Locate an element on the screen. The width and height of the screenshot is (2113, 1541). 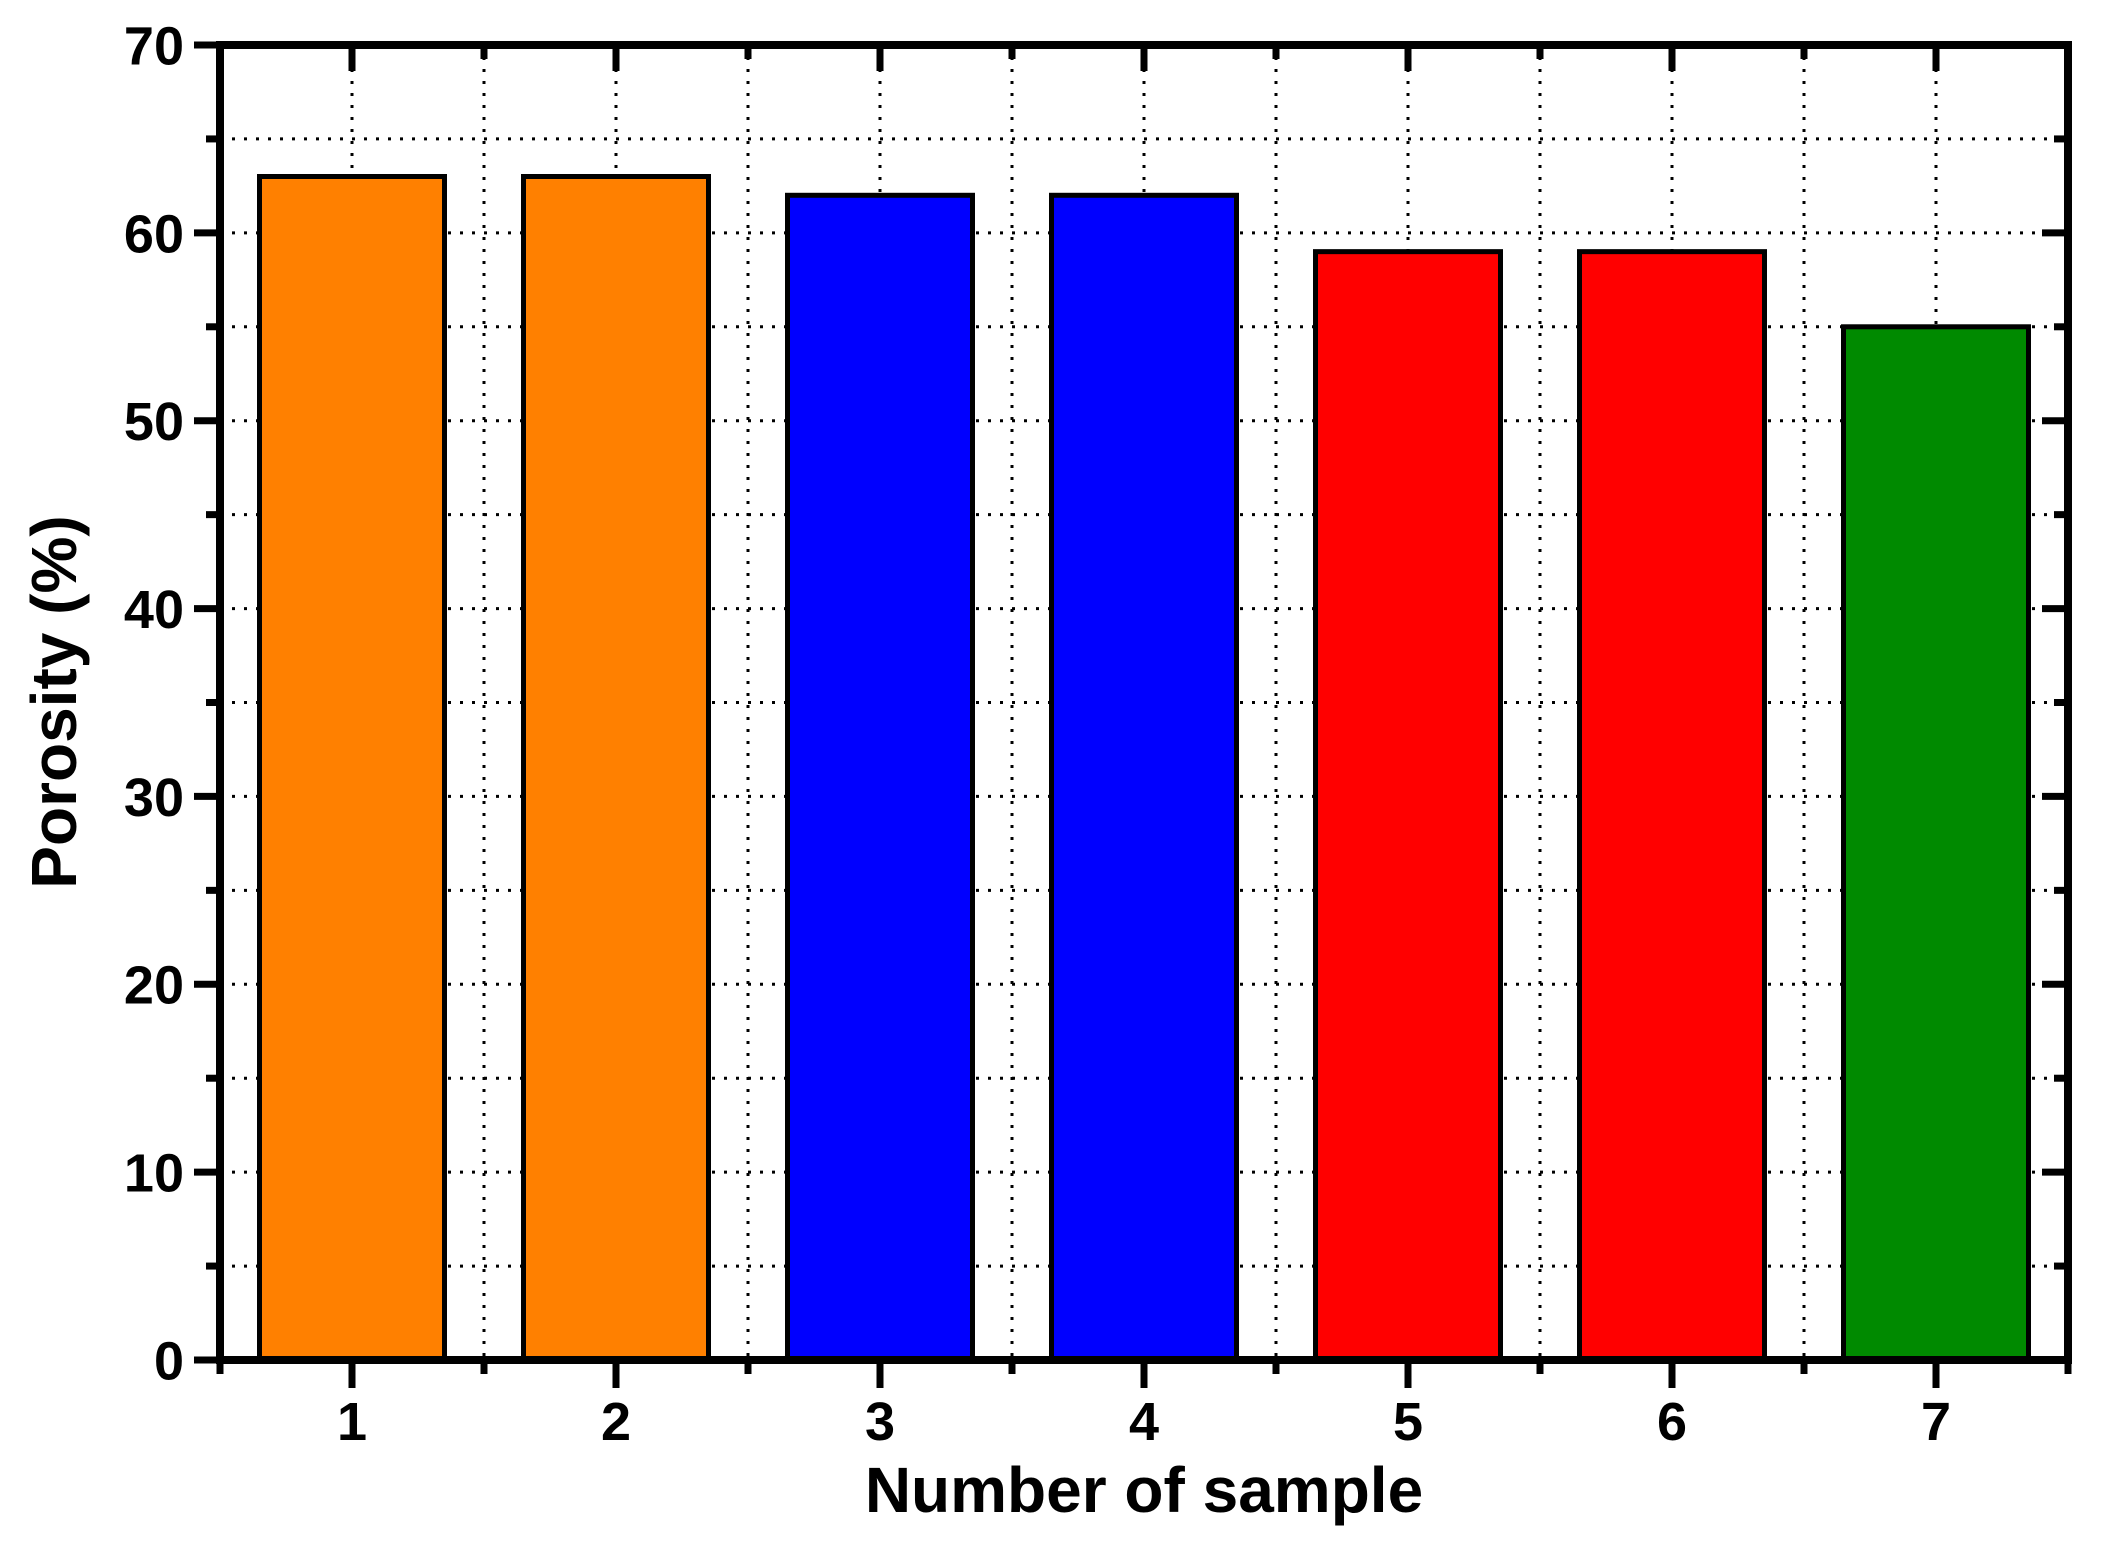
y-tick-label: 0 is located at coordinates (169, 1361).